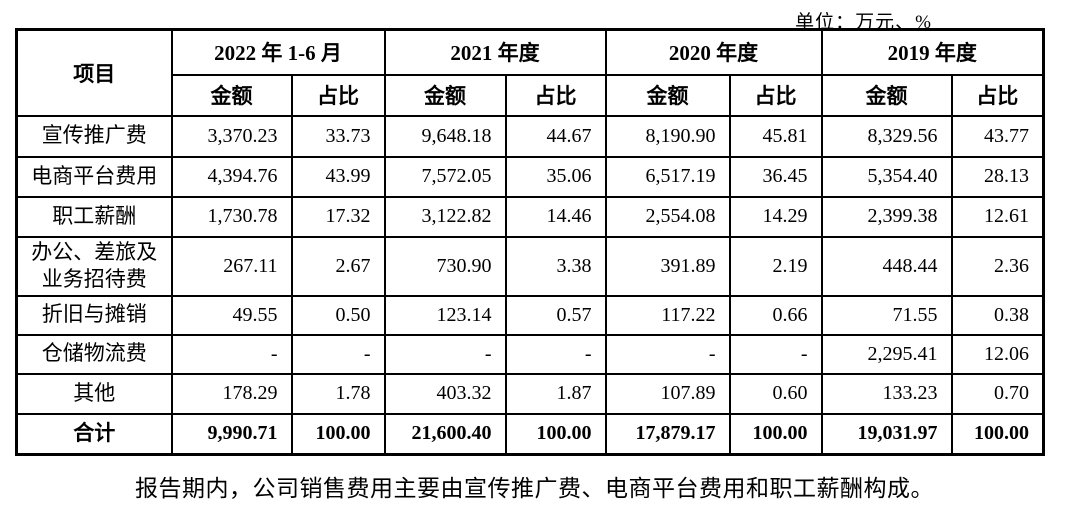  I want to click on table-cell: 19,031.97, so click(886, 434).